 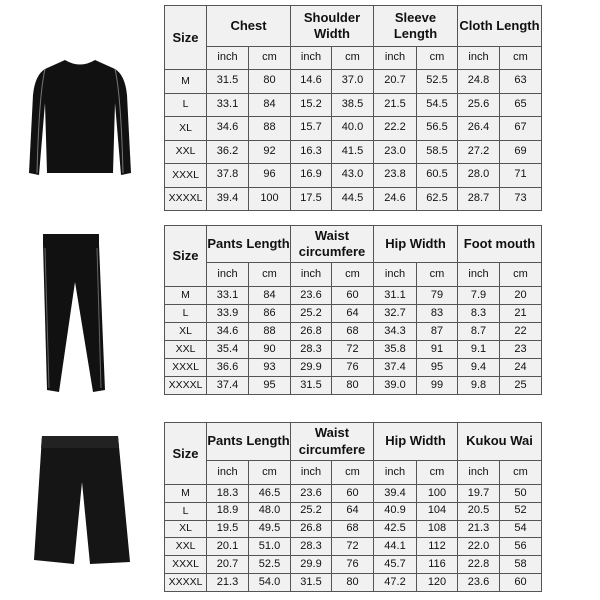 I want to click on measurement: 18.9, so click(x=227, y=511).